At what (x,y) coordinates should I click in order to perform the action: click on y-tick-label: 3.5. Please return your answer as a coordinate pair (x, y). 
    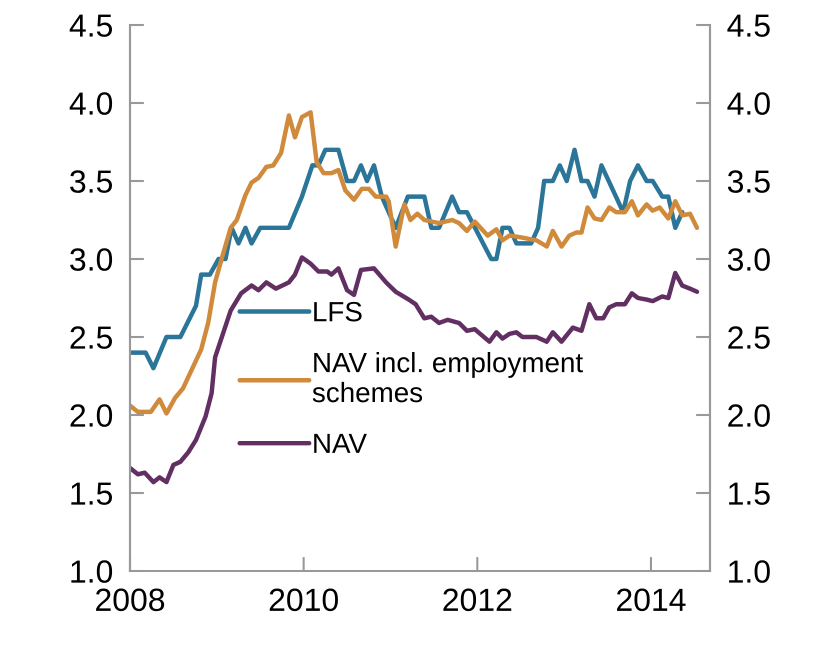
    Looking at the image, I should click on (91, 181).